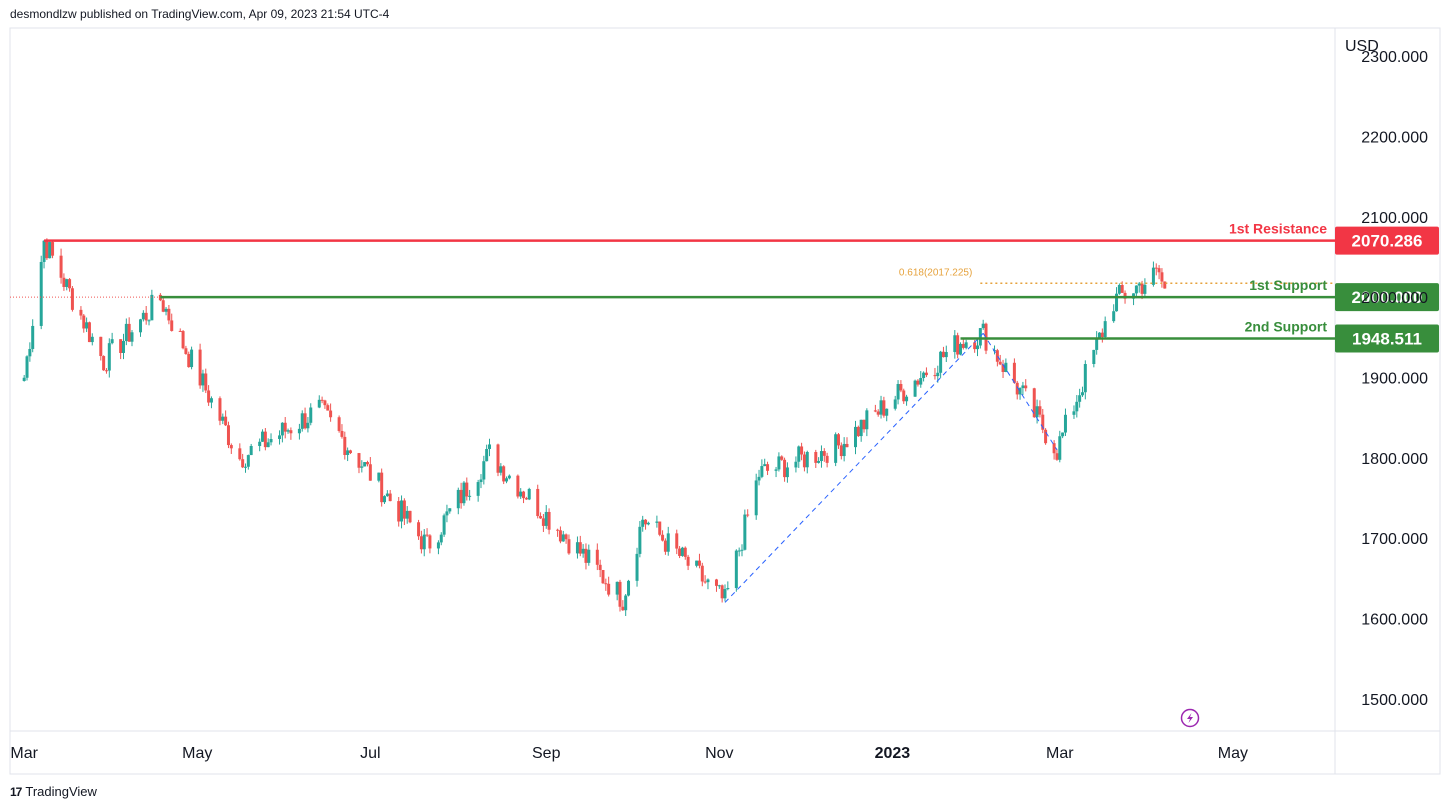  Describe the element at coordinates (935, 272) in the screenshot. I see `fib-label: 0.618(2017.225)` at that location.